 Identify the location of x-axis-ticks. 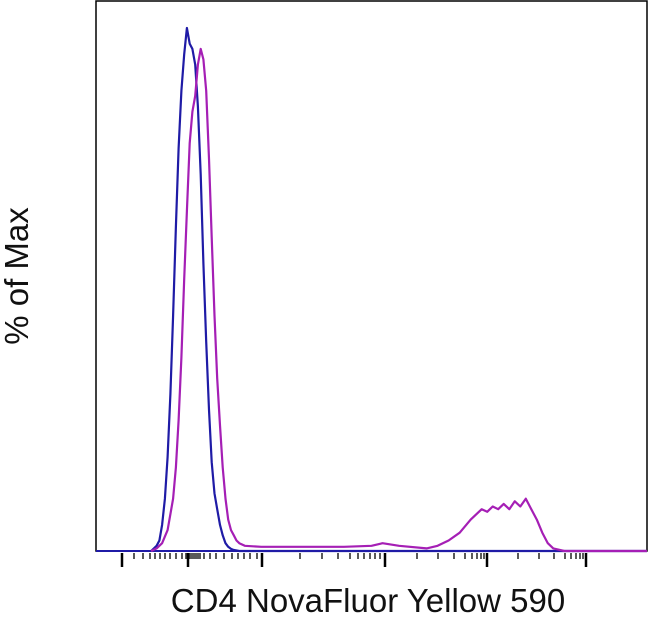
(354, 560).